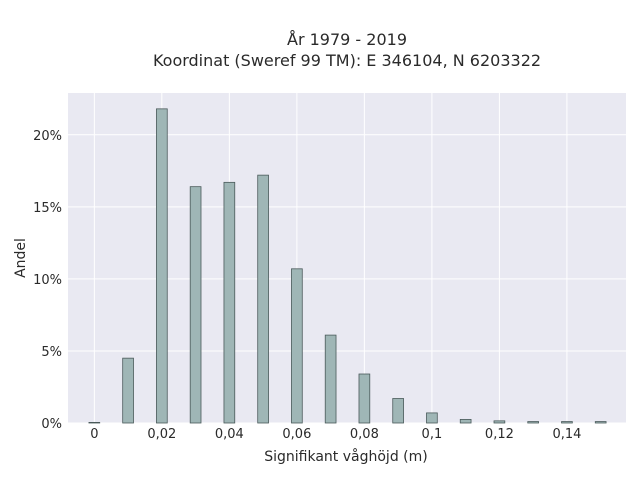 The image size is (640, 480). I want to click on x-tick-label: 0,12, so click(499, 434).